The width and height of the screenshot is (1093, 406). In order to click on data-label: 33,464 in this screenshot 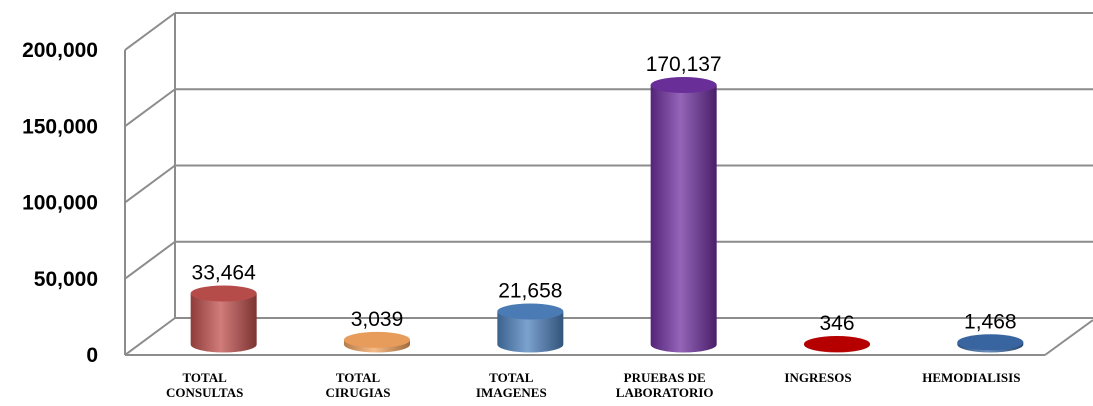, I will do `click(224, 272)`.